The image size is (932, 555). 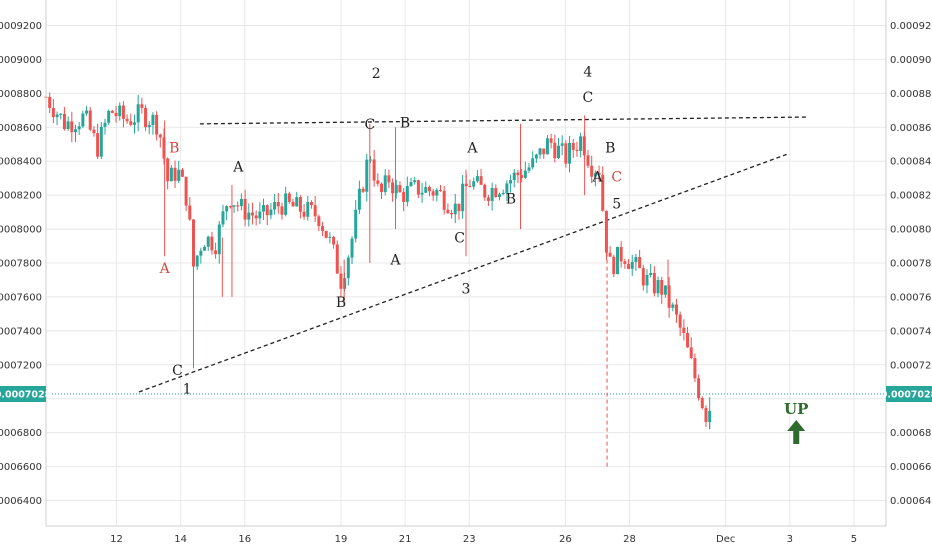 What do you see at coordinates (466, 290) in the screenshot?
I see `wave-count-label: 3` at bounding box center [466, 290].